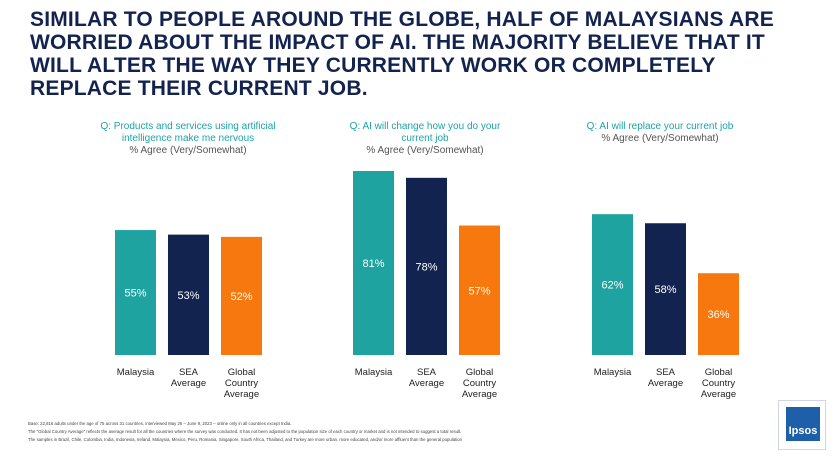 Image resolution: width=840 pixels, height=460 pixels. Describe the element at coordinates (426, 378) in the screenshot. I see `category-label-chart2-2: SEA Average` at that location.